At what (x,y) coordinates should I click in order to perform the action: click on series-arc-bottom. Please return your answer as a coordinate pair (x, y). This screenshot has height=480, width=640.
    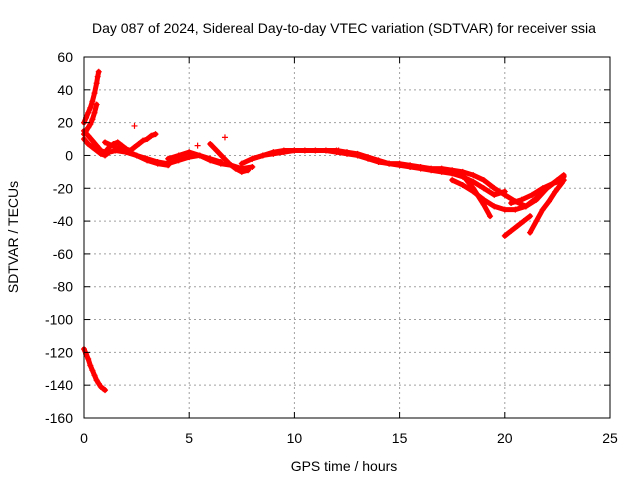
    Looking at the image, I should click on (95, 370).